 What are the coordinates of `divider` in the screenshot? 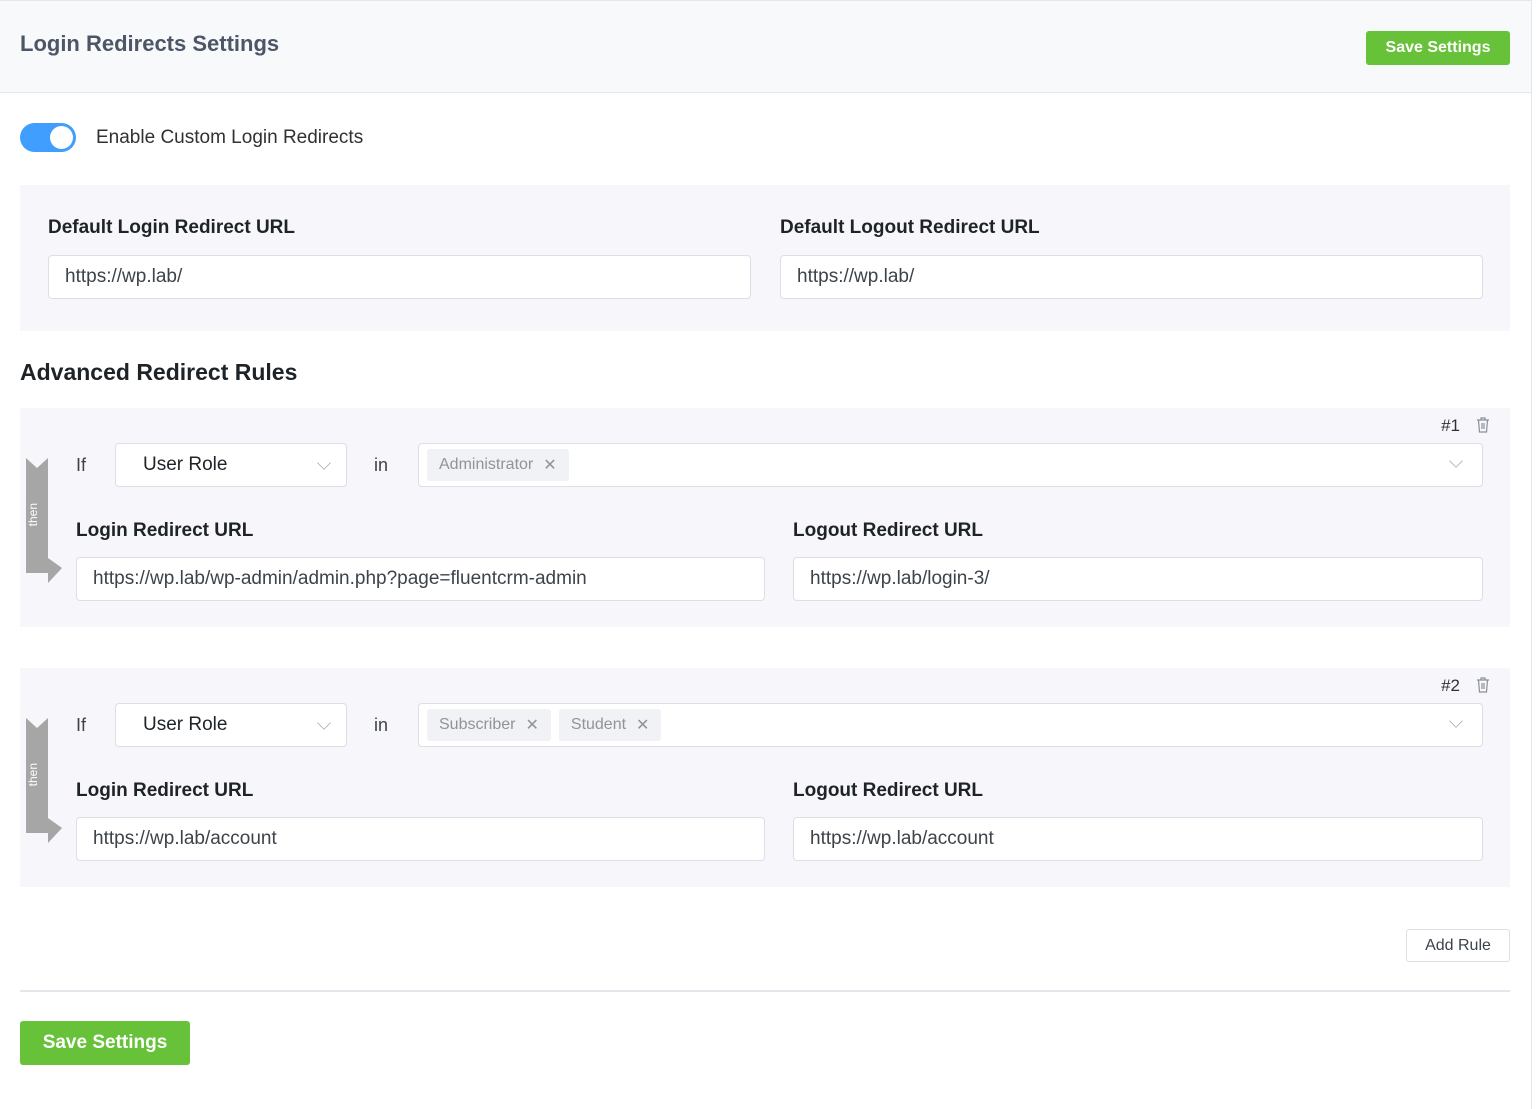 It's located at (765, 991).